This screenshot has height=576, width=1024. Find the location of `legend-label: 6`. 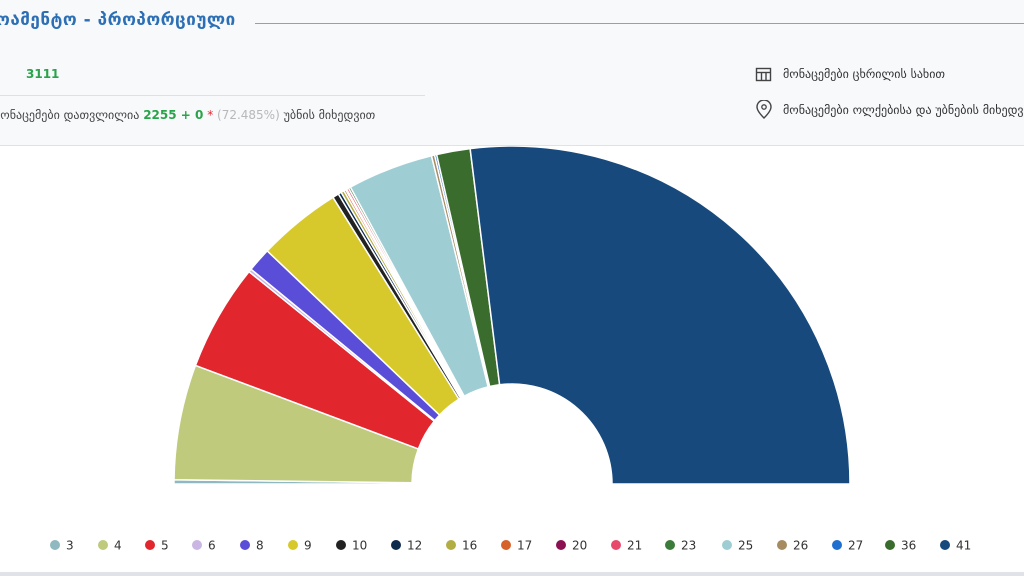

legend-label: 6 is located at coordinates (212, 546).